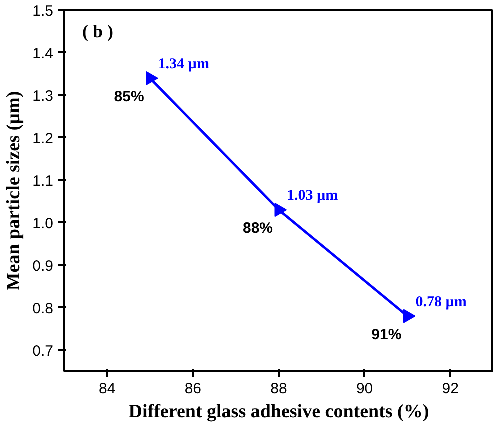  I want to click on data-label: 1.34 µm, so click(184, 64).